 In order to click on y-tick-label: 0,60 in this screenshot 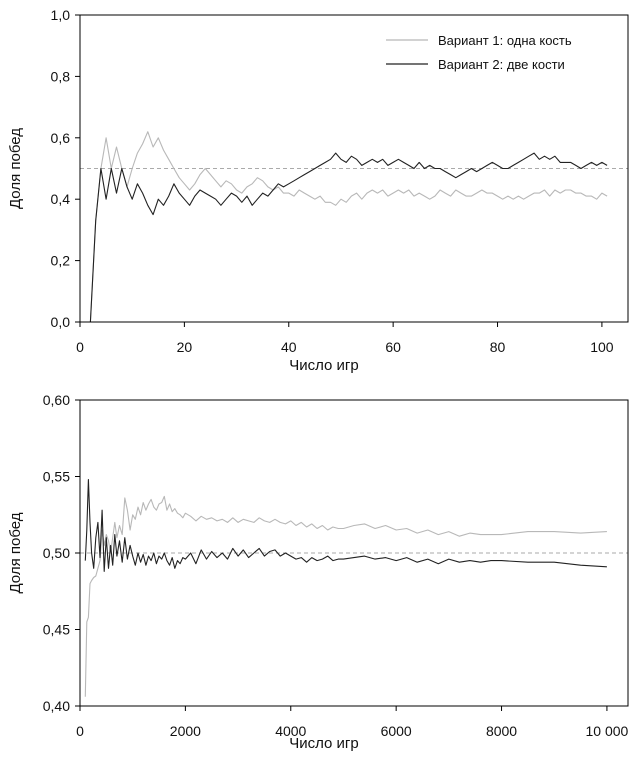, I will do `click(56, 400)`.